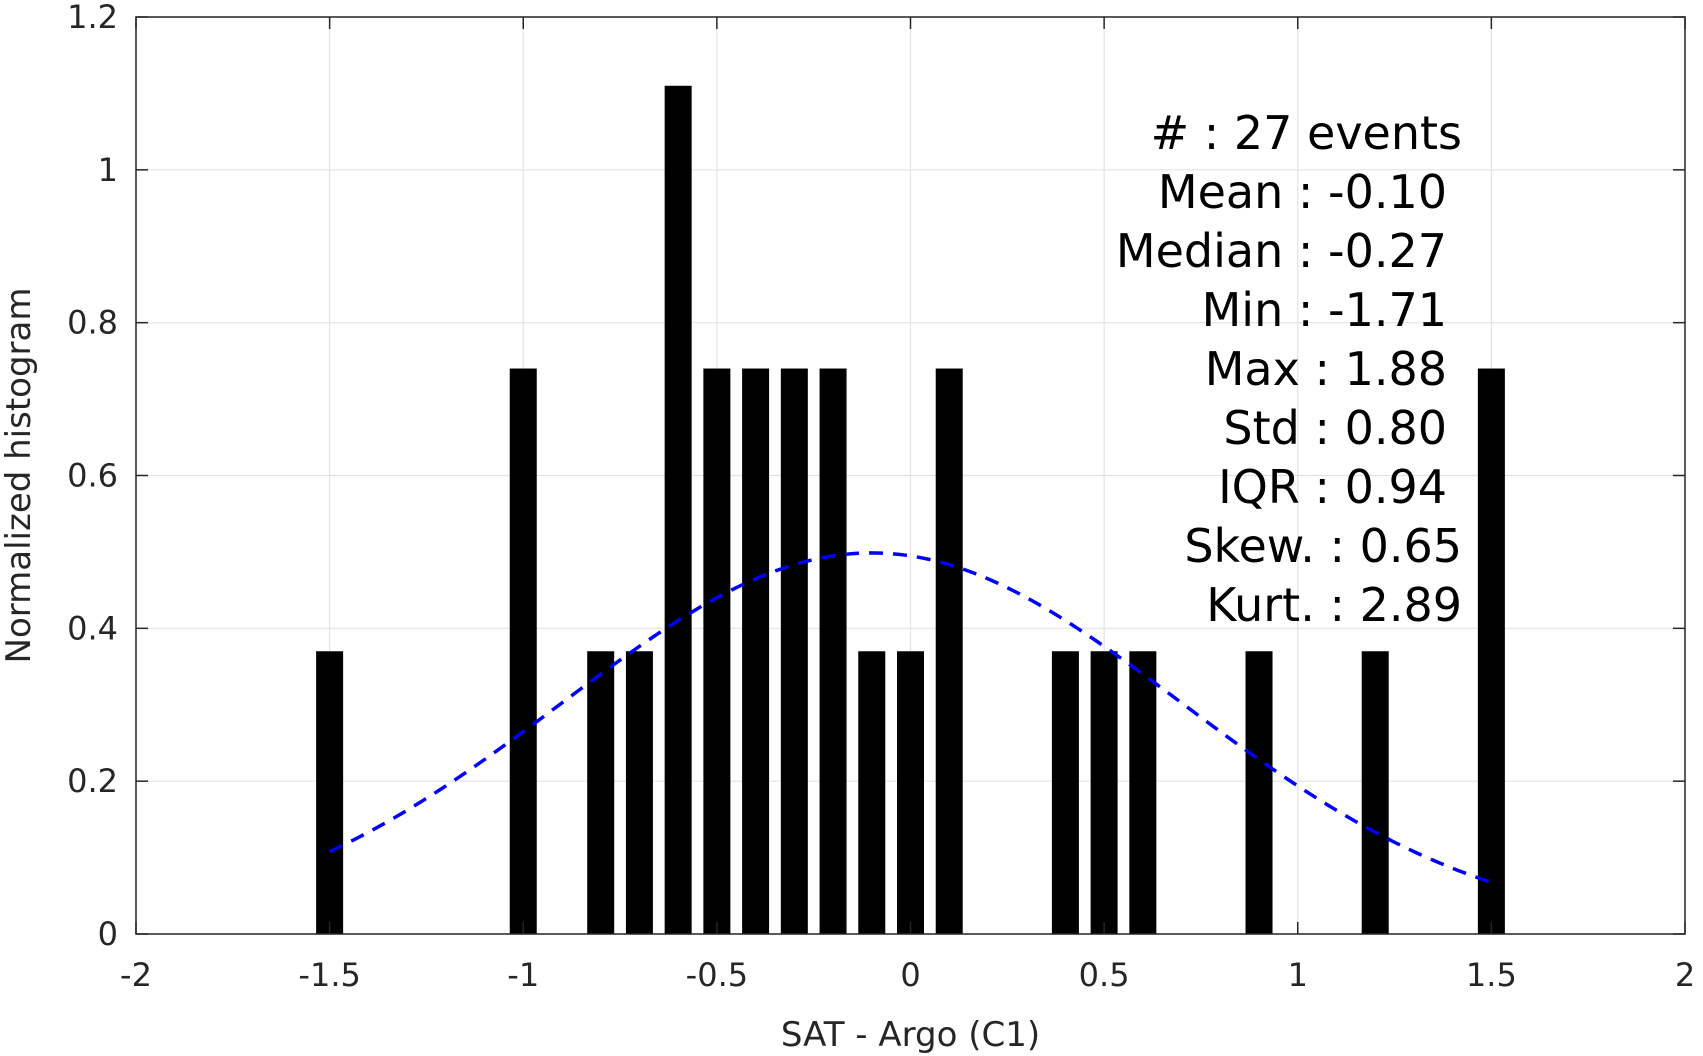 This screenshot has width=1703, height=1056. What do you see at coordinates (523, 975) in the screenshot?
I see `x-tick-label: -1` at bounding box center [523, 975].